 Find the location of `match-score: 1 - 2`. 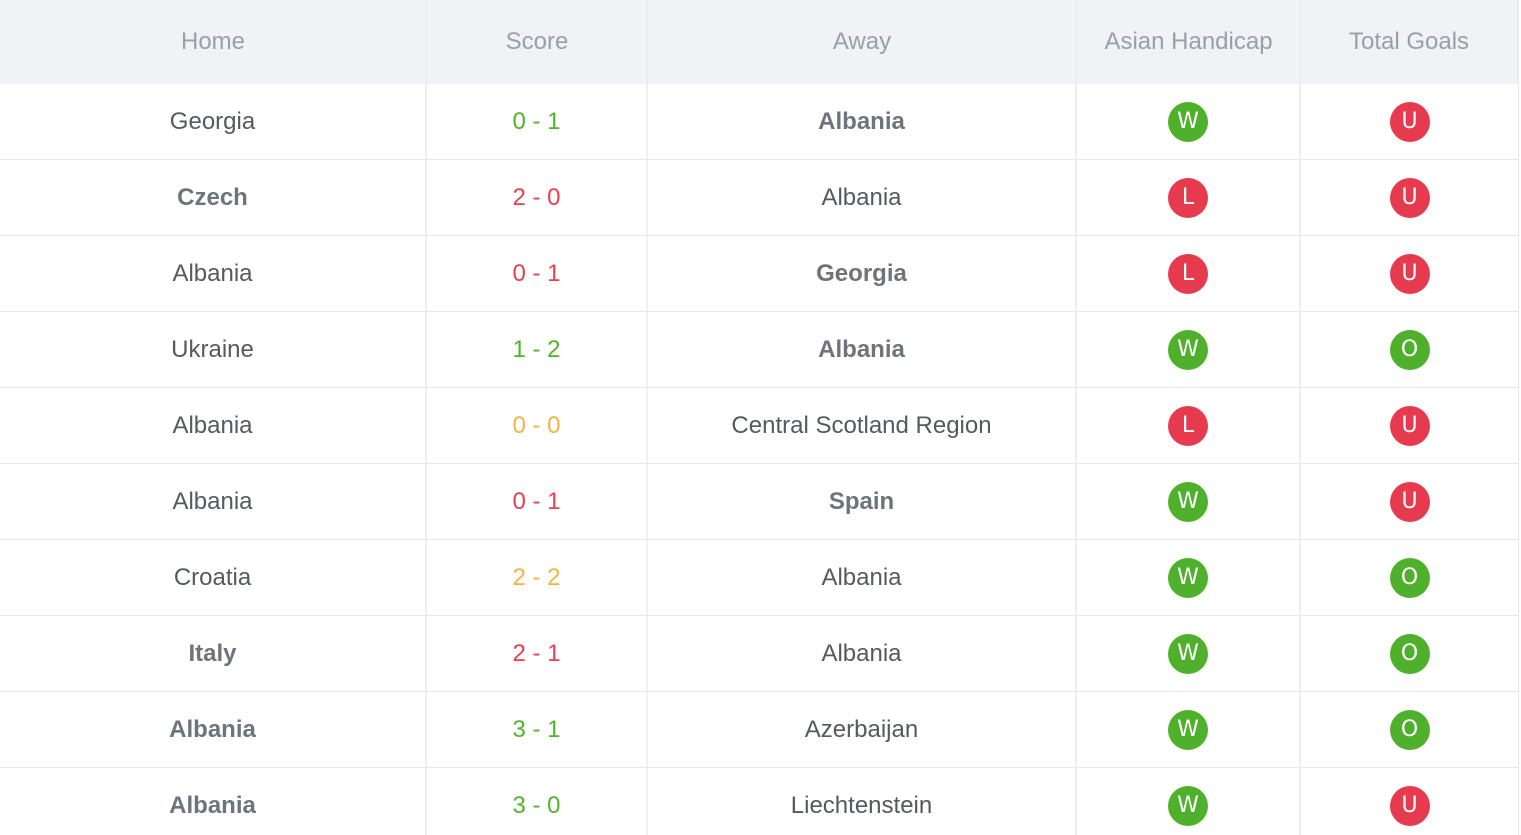

match-score: 1 - 2 is located at coordinates (537, 349).